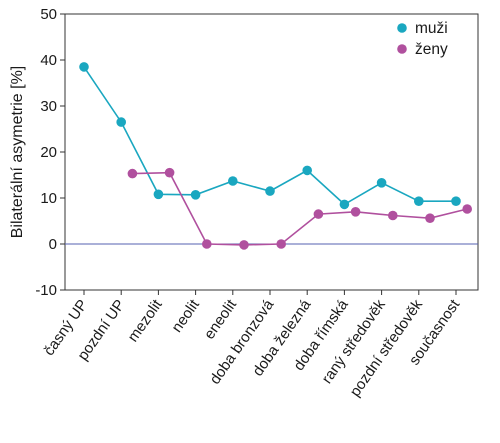 The width and height of the screenshot is (500, 443). Describe the element at coordinates (431, 28) in the screenshot. I see `legend-label: muži` at that location.